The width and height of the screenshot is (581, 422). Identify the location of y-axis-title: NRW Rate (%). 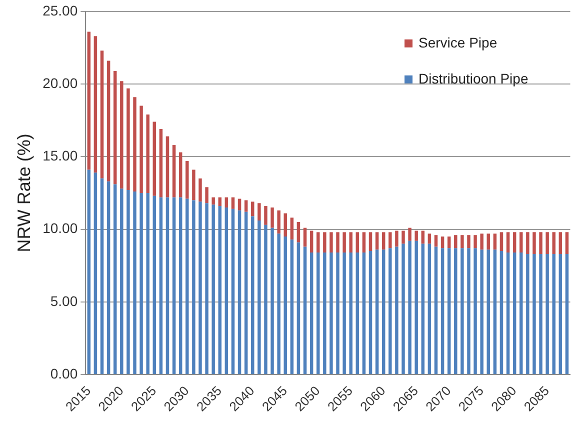
(24, 193).